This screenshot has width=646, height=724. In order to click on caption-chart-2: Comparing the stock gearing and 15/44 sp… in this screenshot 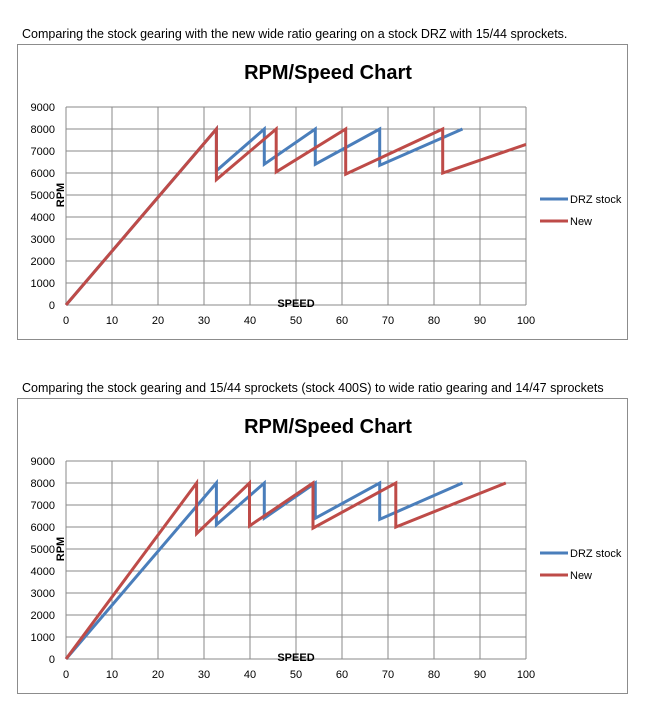, I will do `click(313, 388)`.